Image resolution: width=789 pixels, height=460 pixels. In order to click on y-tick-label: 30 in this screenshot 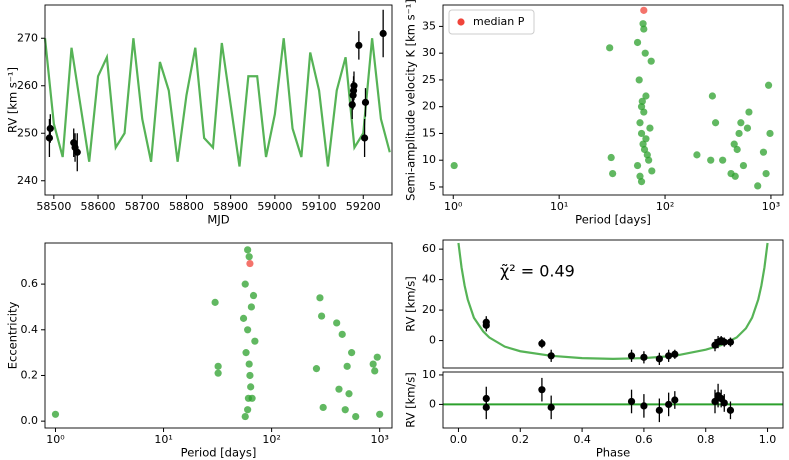, I will do `click(429, 52)`.